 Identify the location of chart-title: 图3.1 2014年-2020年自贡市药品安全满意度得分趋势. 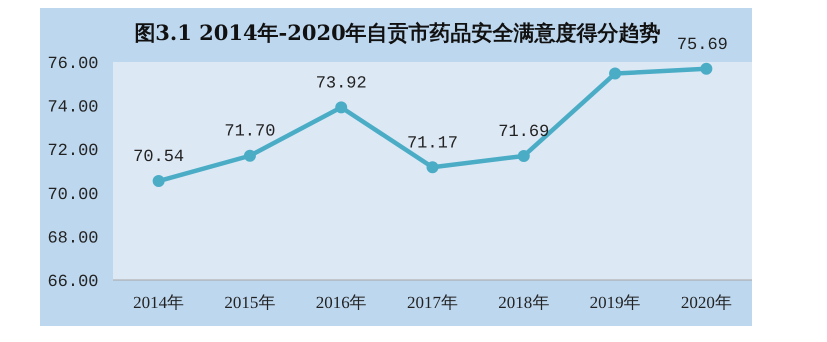
(397, 32).